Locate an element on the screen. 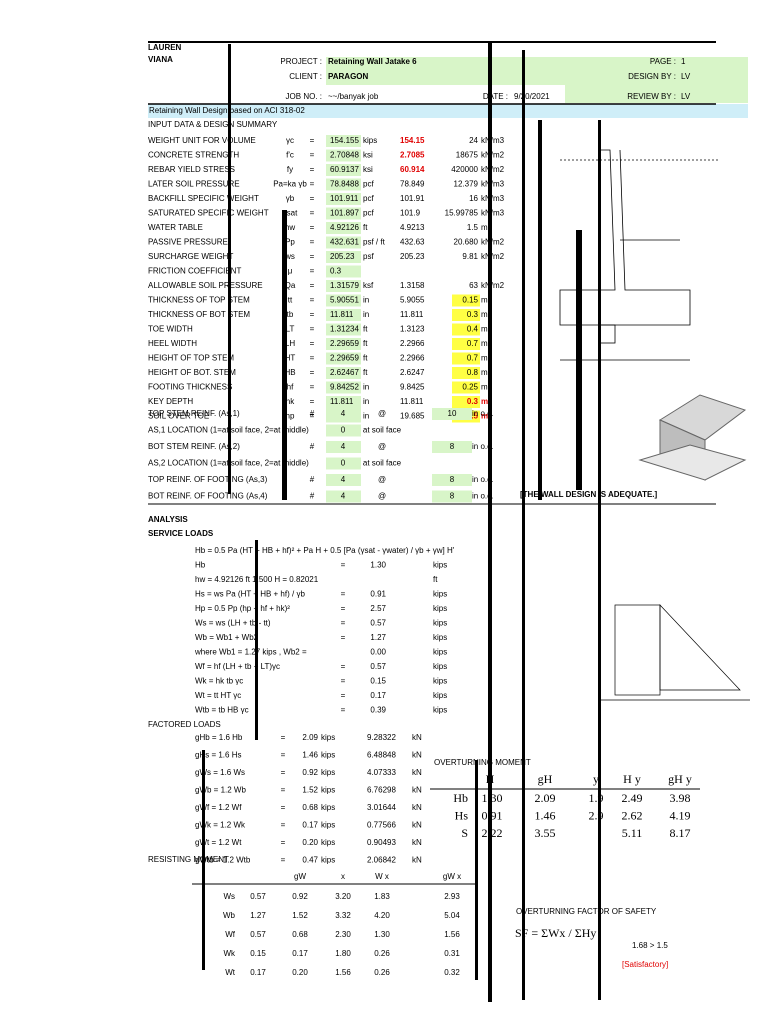 The image size is (768, 1024). cell: 432.631 is located at coordinates (344, 242).